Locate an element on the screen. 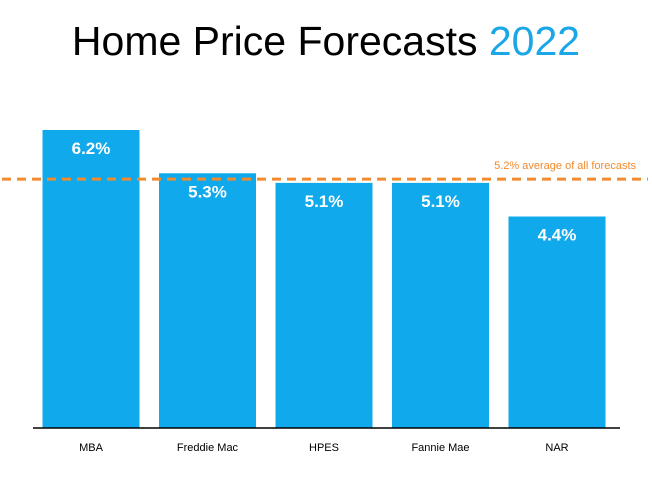 Image resolution: width=652 pixels, height=490 pixels. average-line-layer: 5.2% average of all forecasts is located at coordinates (325, 170).